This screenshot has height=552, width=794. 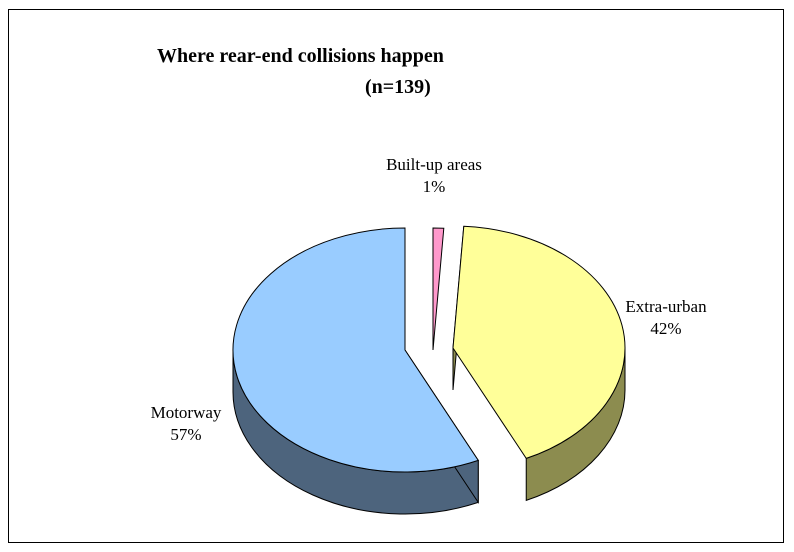 What do you see at coordinates (398, 87) in the screenshot?
I see `chart-subtitle: (n=139)` at bounding box center [398, 87].